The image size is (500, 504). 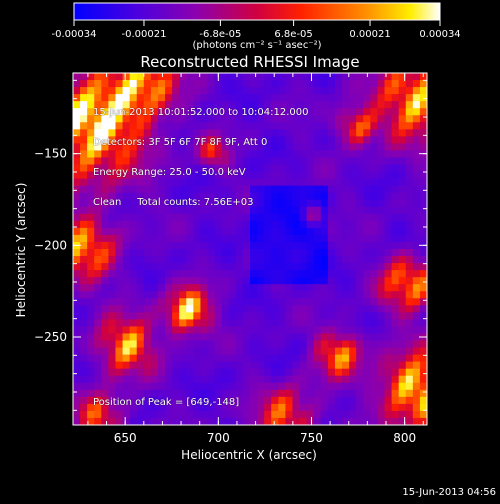 I want to click on colorbar-tick-label: -0.00021, so click(x=143, y=34).